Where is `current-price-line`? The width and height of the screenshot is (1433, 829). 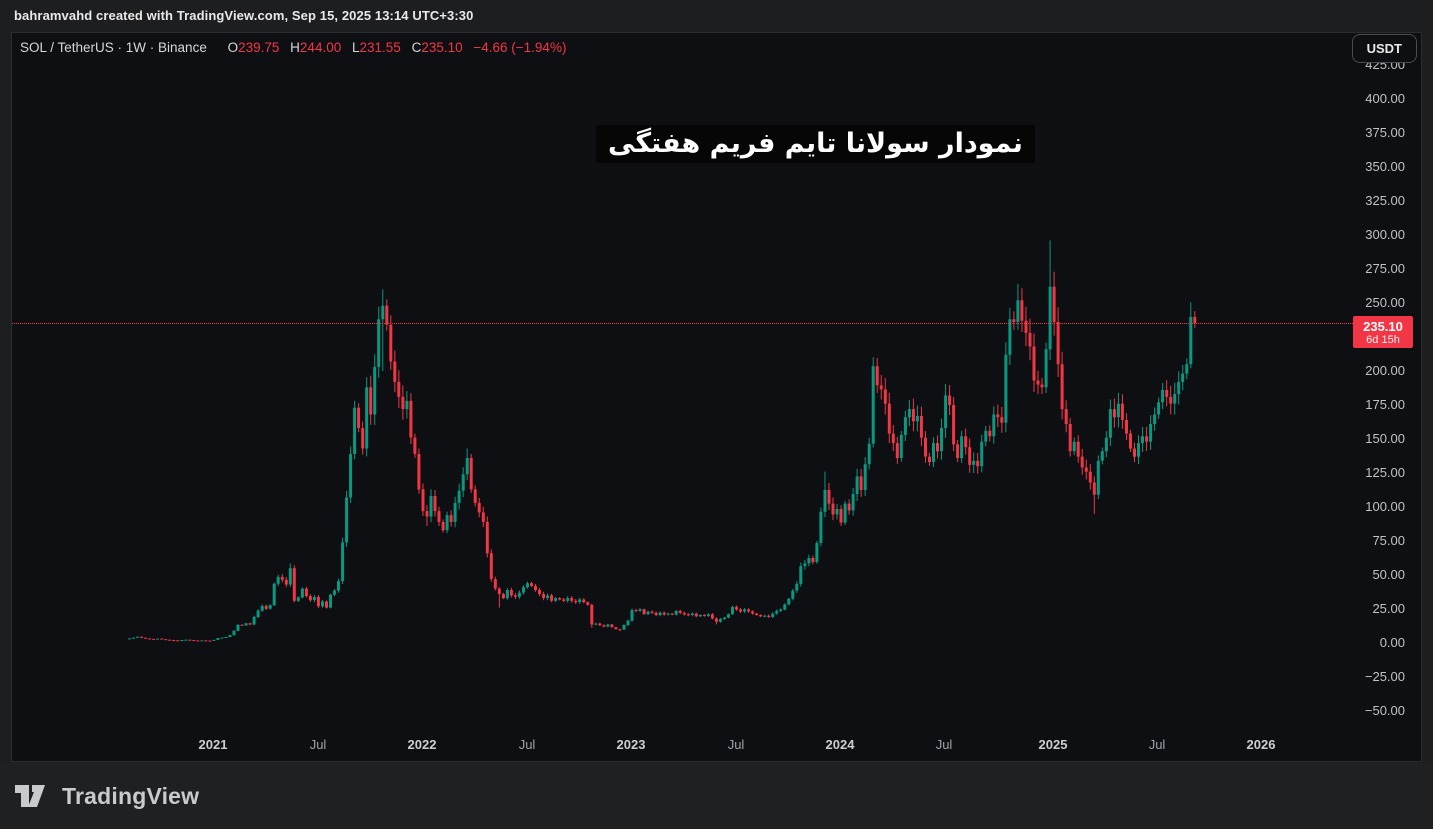
current-price-line is located at coordinates (682, 323).